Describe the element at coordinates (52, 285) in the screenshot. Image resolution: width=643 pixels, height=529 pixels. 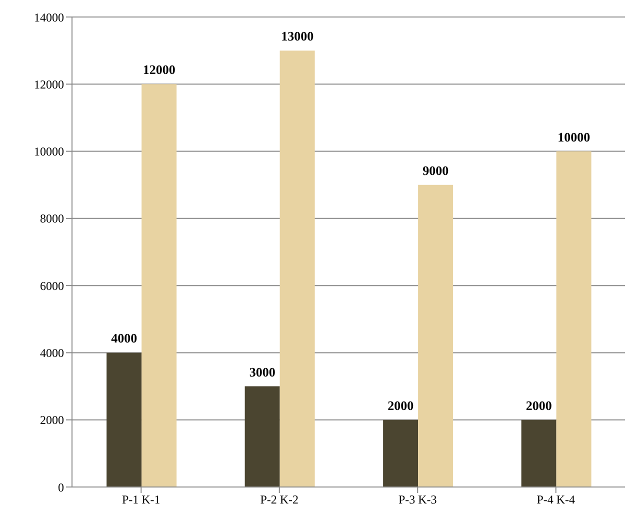
I see `y-tick-label: 6000` at that location.